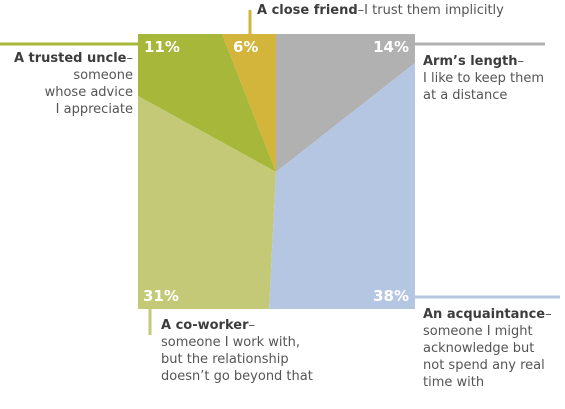  I want to click on segment-arms-length, so click(345, 103).